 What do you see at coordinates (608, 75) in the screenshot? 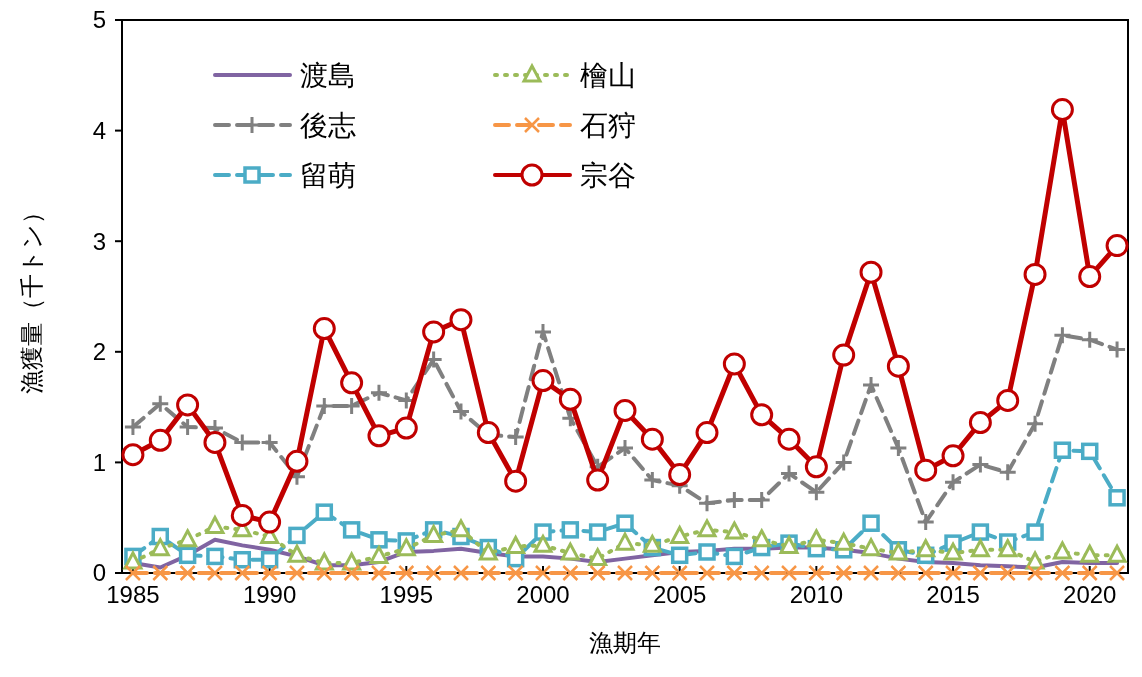
I see `legend-label: 檜山` at bounding box center [608, 75].